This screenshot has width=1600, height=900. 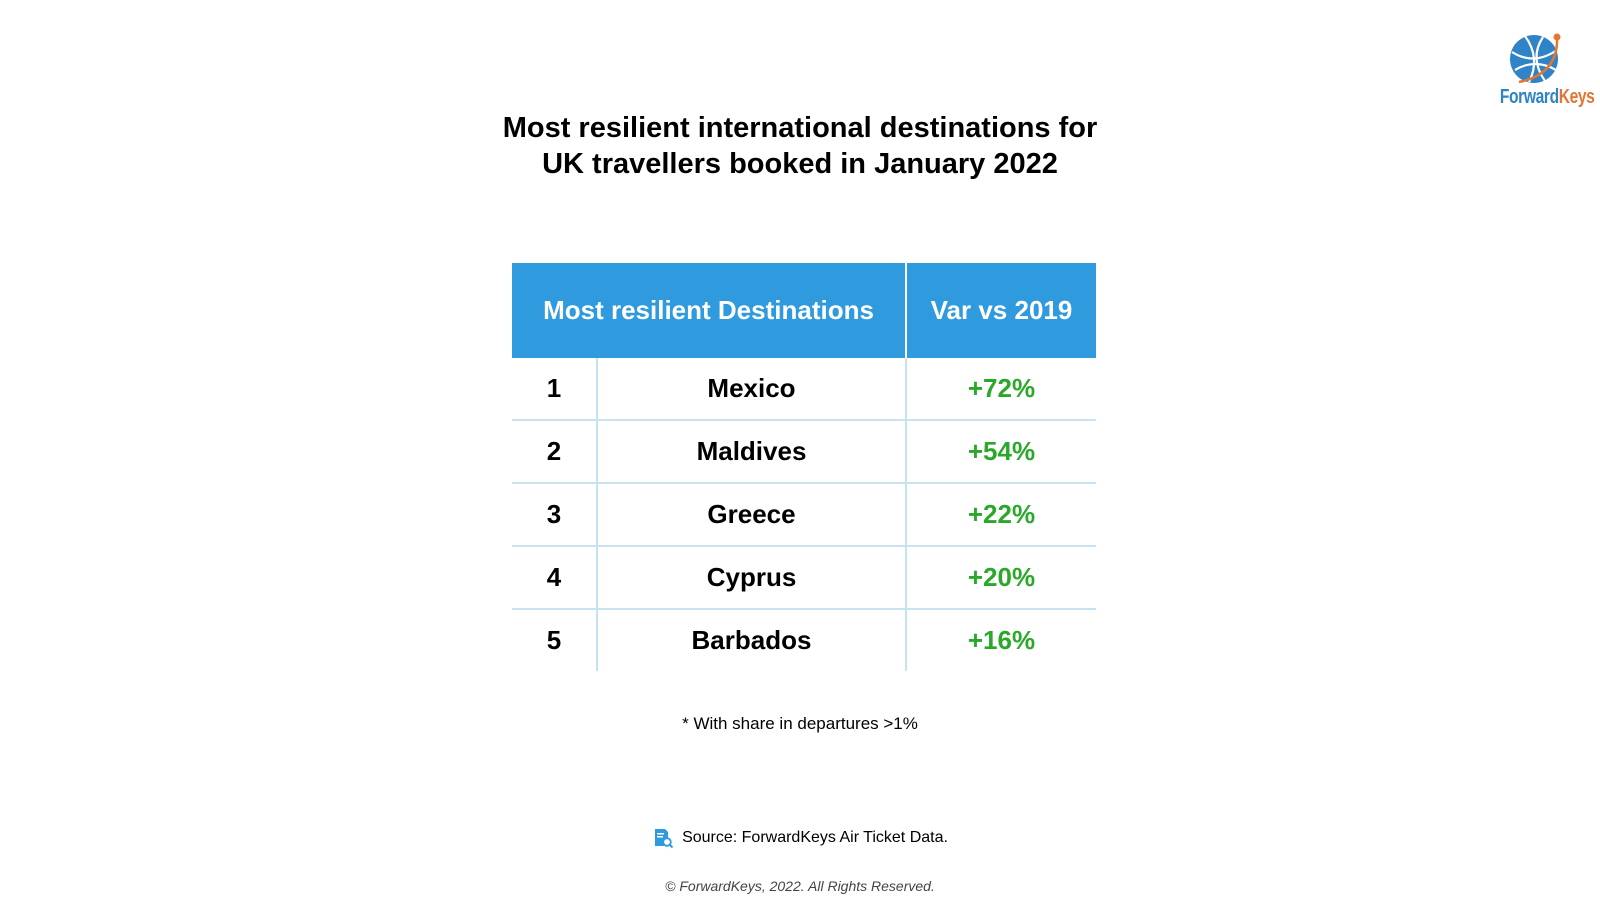 I want to click on variation-cell: +22%, so click(x=1001, y=515).